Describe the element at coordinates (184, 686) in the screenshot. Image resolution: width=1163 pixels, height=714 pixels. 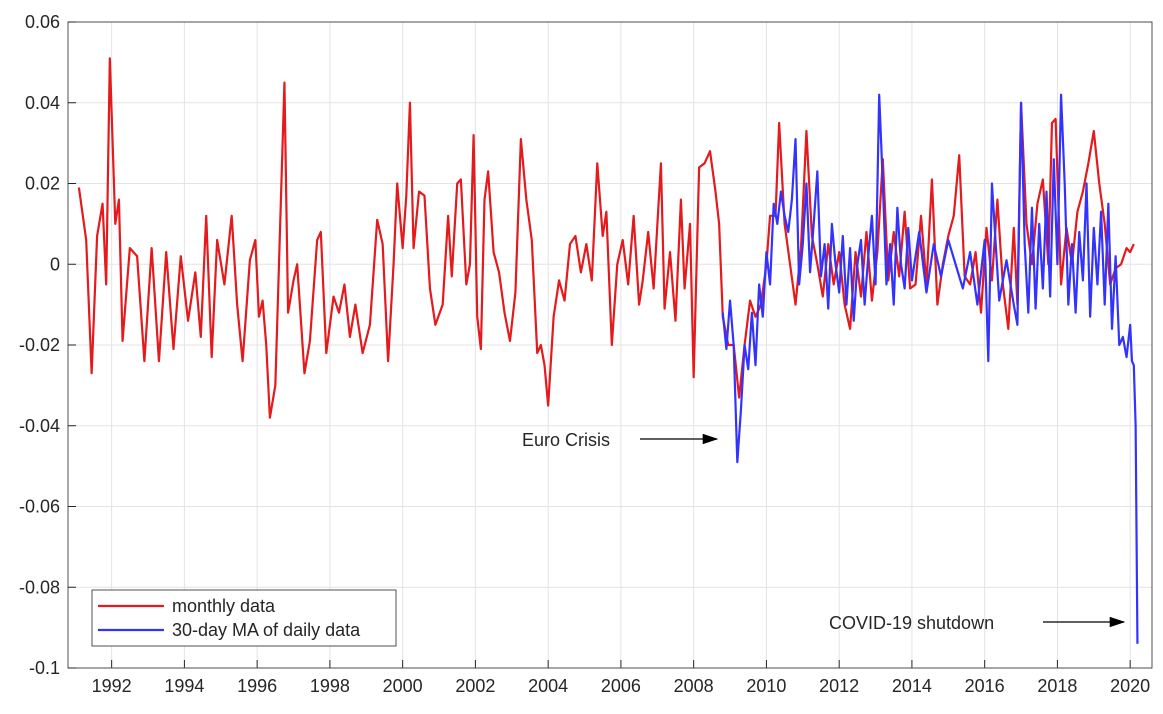
I see `x-tick-label: 1994` at that location.